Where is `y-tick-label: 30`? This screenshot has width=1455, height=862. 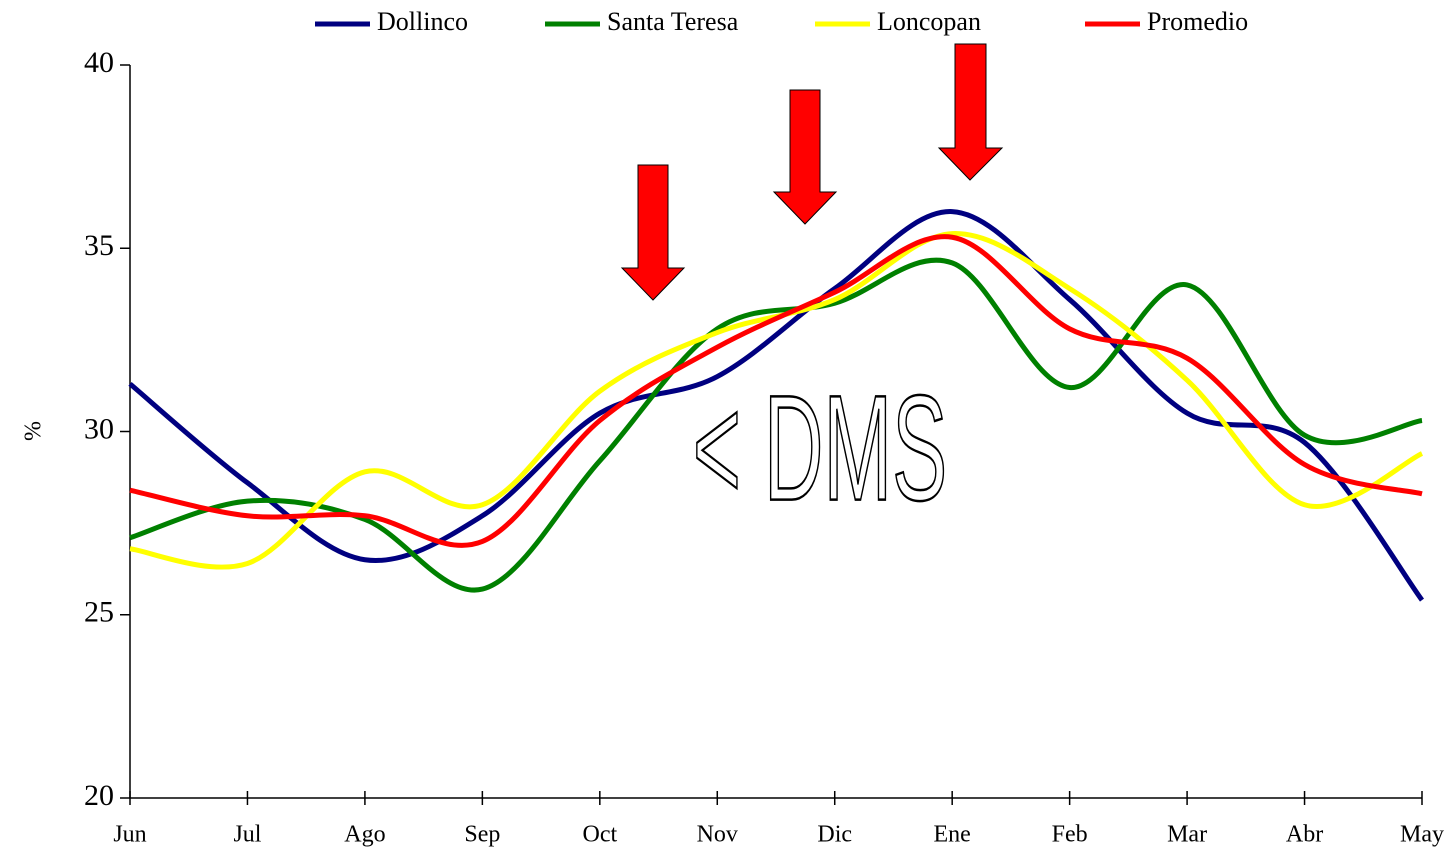 y-tick-label: 30 is located at coordinates (99, 428).